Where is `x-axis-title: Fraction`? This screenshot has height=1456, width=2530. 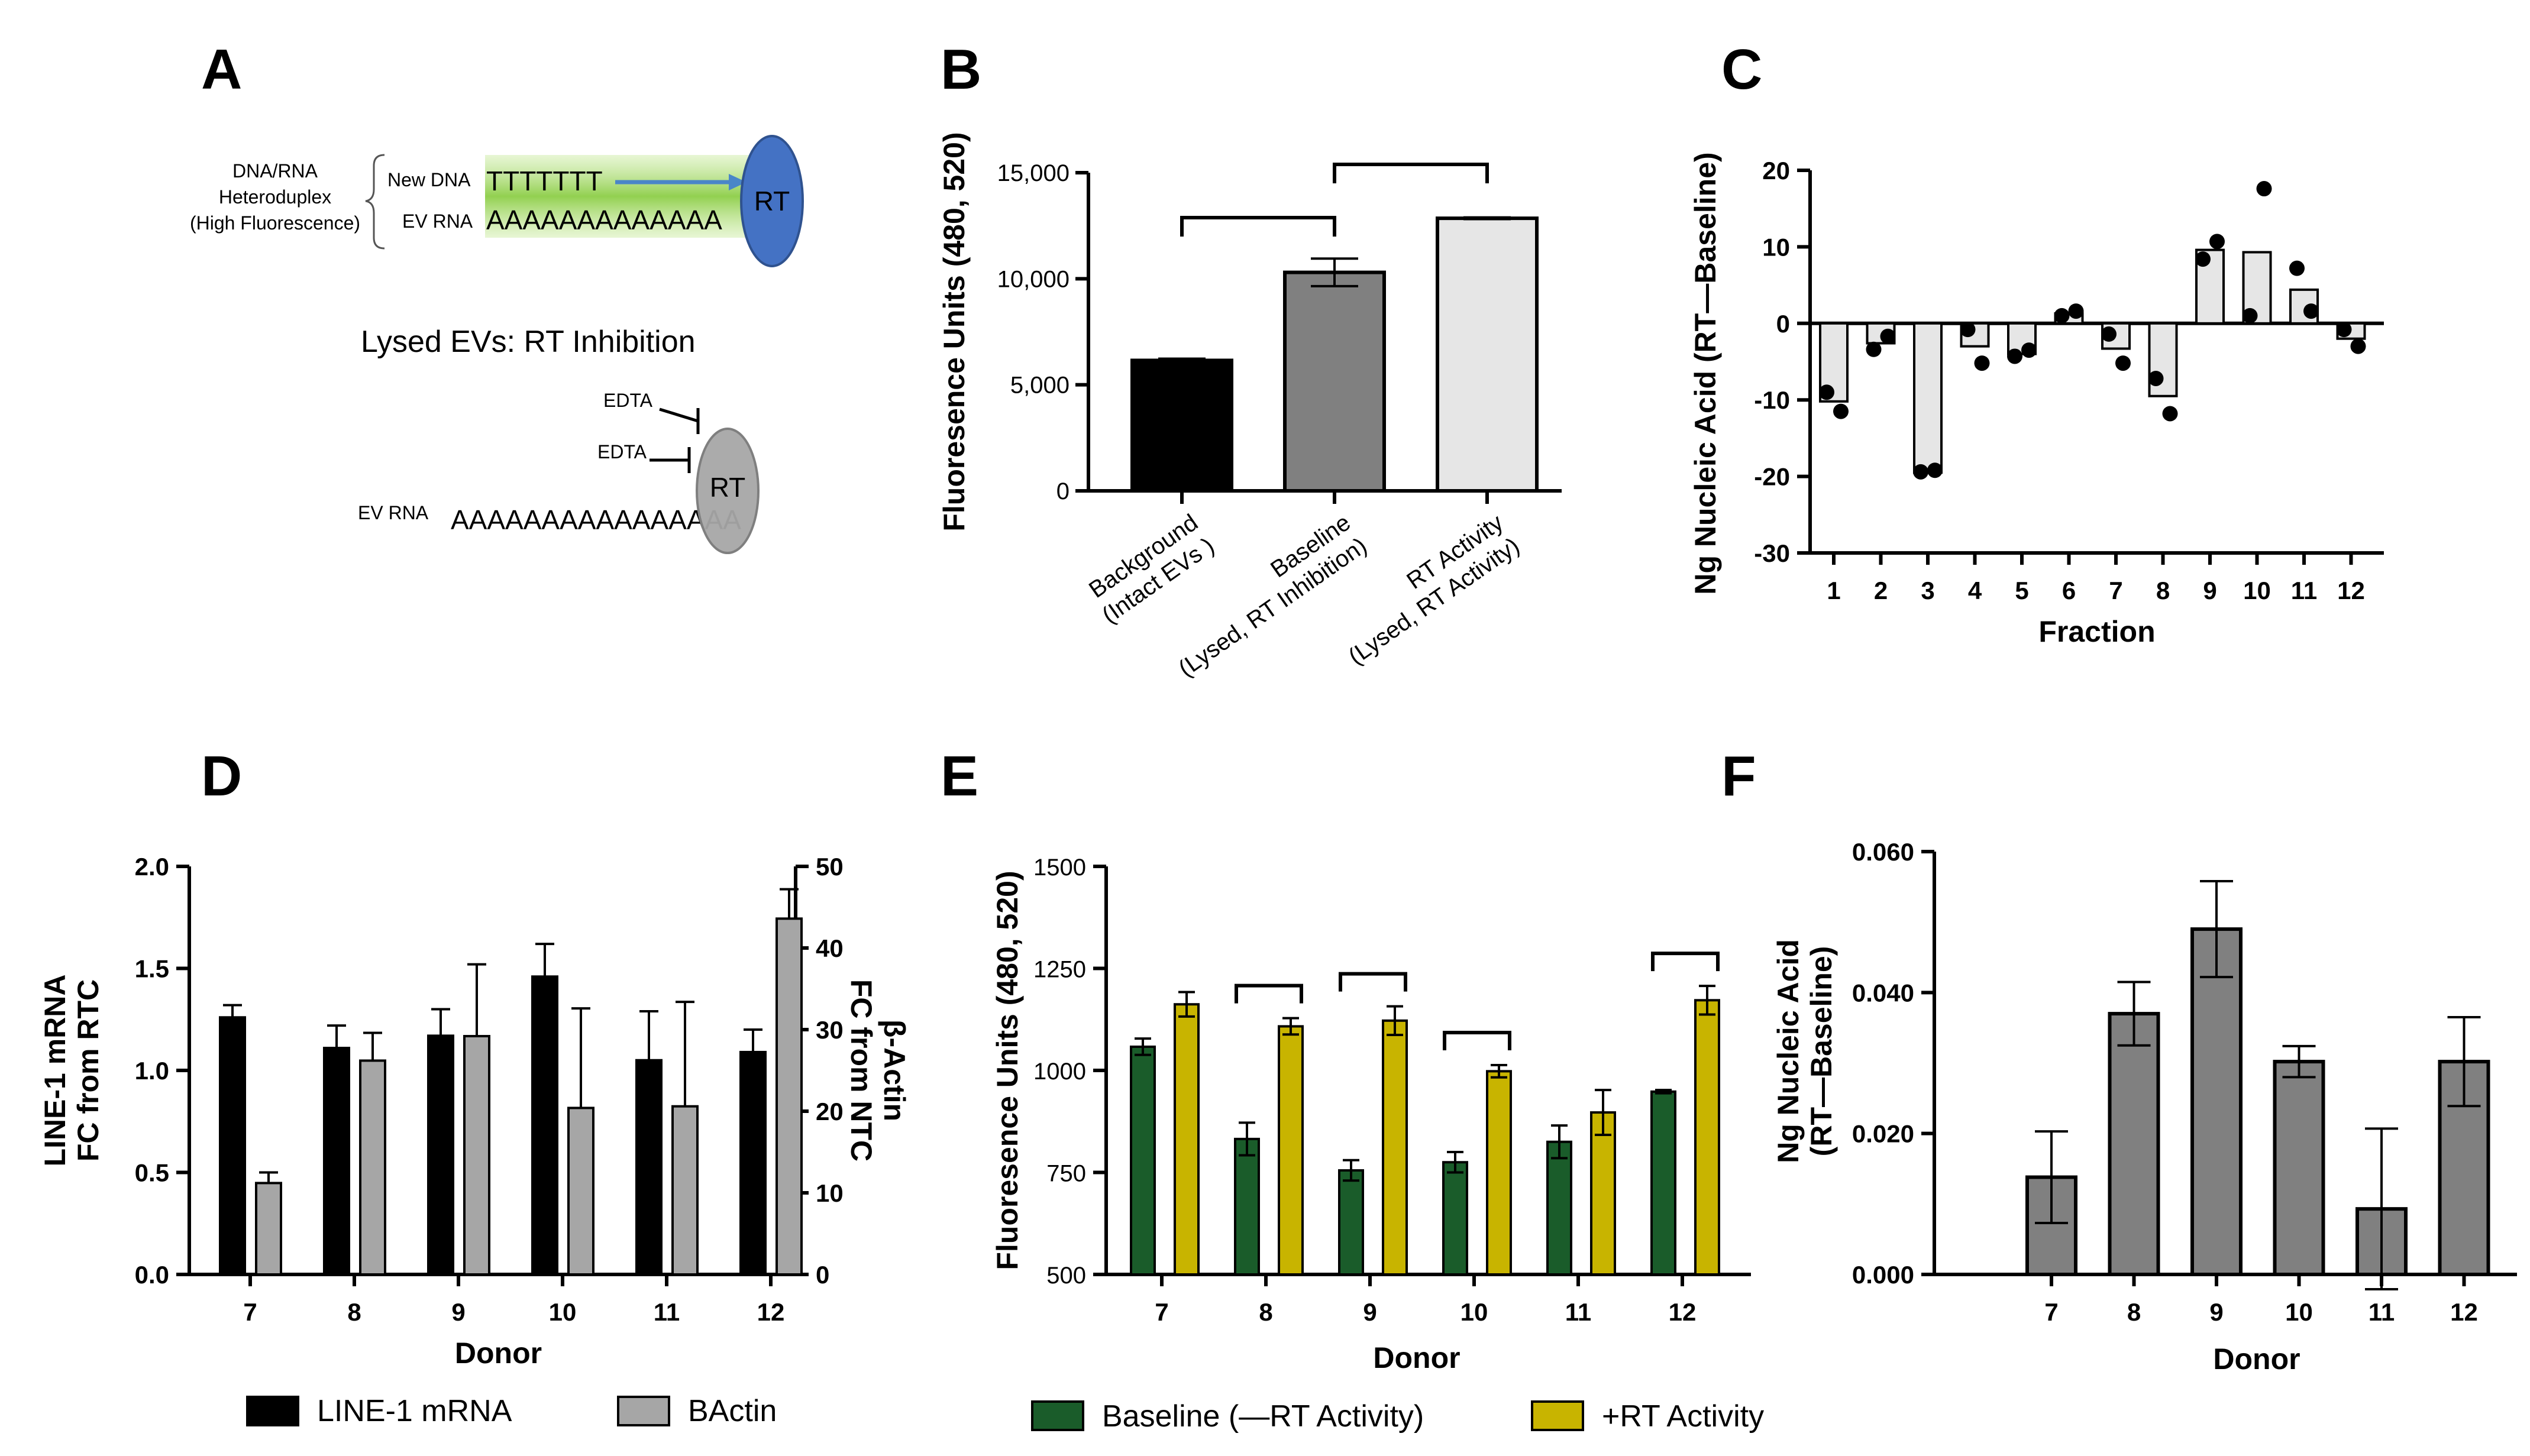
x-axis-title: Fraction is located at coordinates (2096, 632).